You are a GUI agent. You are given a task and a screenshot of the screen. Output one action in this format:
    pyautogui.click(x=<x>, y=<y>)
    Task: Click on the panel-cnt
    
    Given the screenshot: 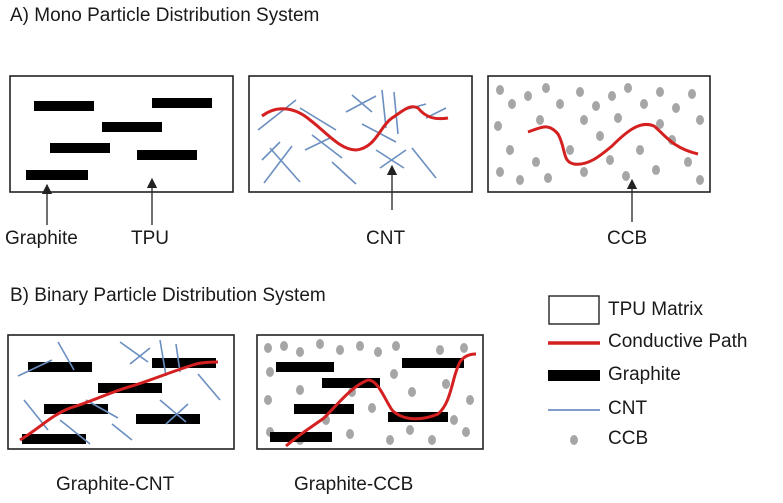 What is the action you would take?
    pyautogui.click(x=360, y=142)
    